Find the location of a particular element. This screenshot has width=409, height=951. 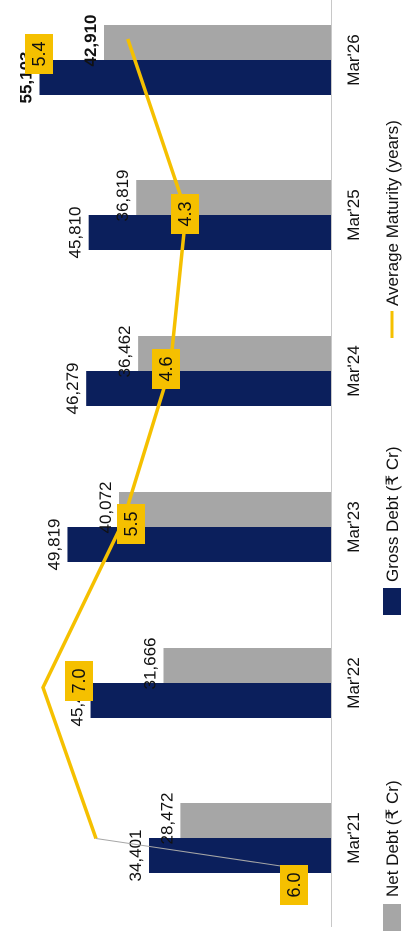

average-maturity-data-label: 7.0 is located at coordinates (79, 680).